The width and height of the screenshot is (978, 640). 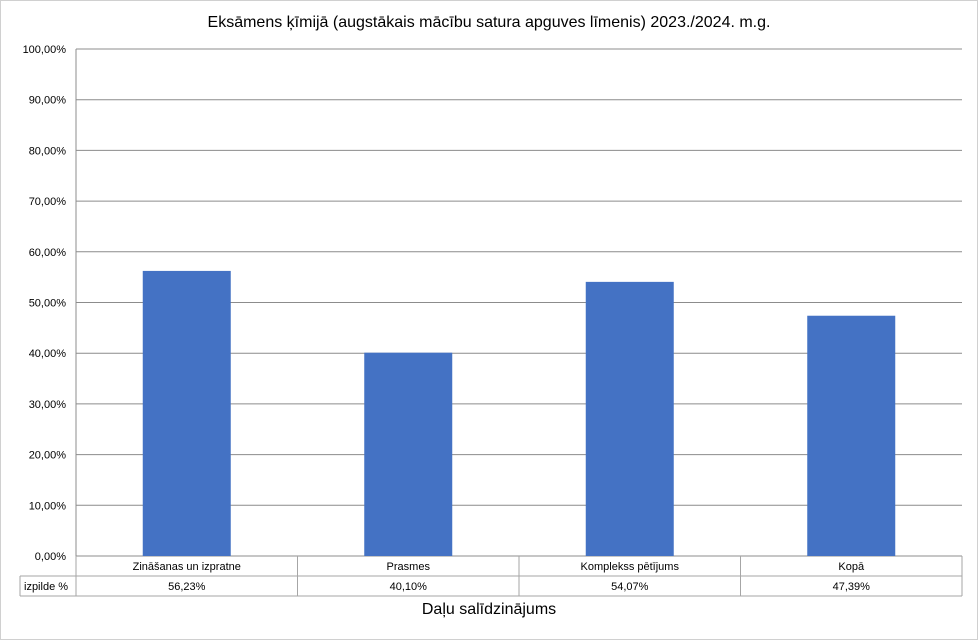 What do you see at coordinates (50, 557) in the screenshot?
I see `y-tick-label: 0,00%` at bounding box center [50, 557].